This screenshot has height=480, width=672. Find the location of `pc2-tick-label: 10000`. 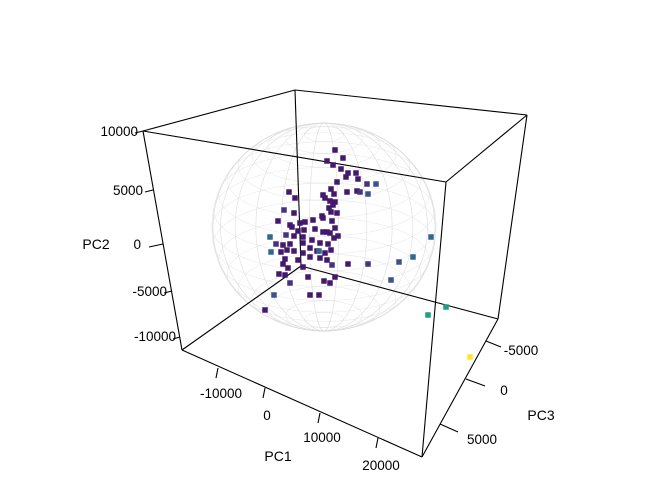

pc2-tick-label: 10000 is located at coordinates (119, 131).